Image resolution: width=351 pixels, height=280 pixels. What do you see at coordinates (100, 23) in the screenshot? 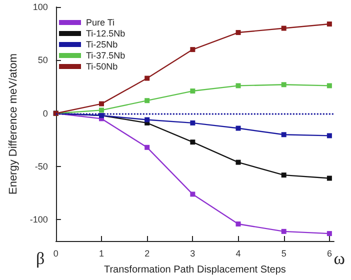
I see `legend-label: Pure Ti` at bounding box center [100, 23].